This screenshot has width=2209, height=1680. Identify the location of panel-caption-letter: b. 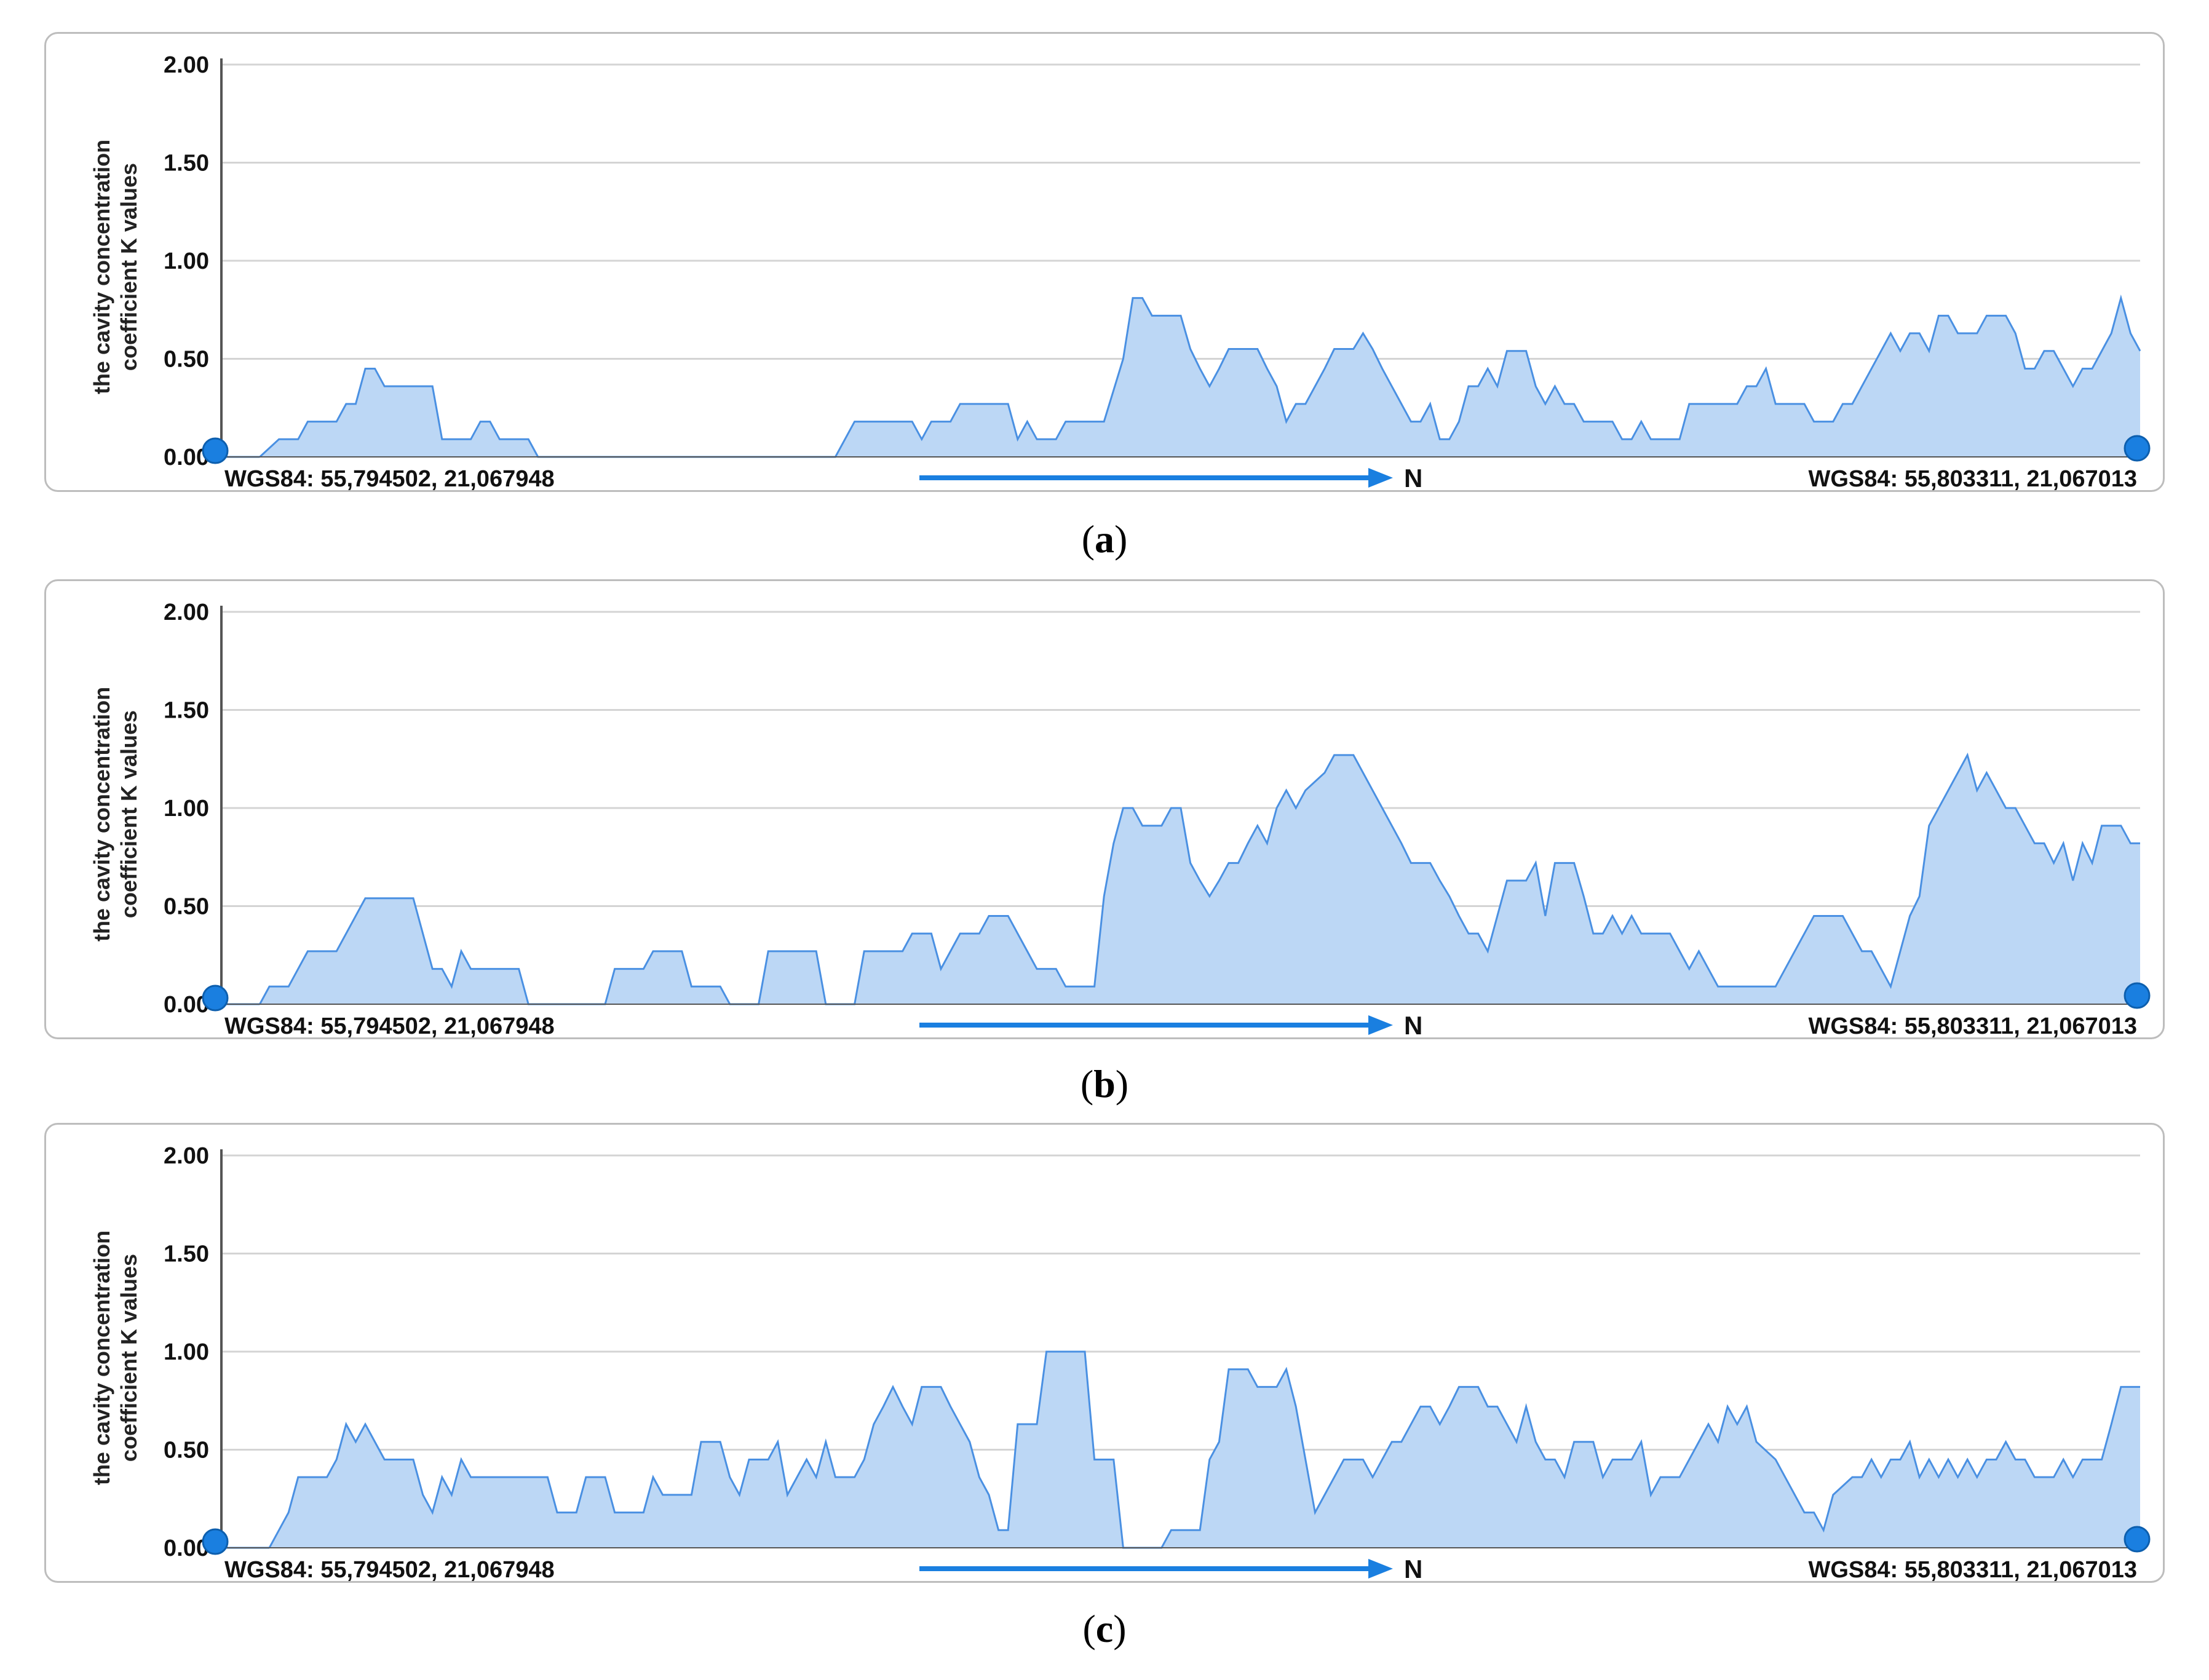
(1104, 1084).